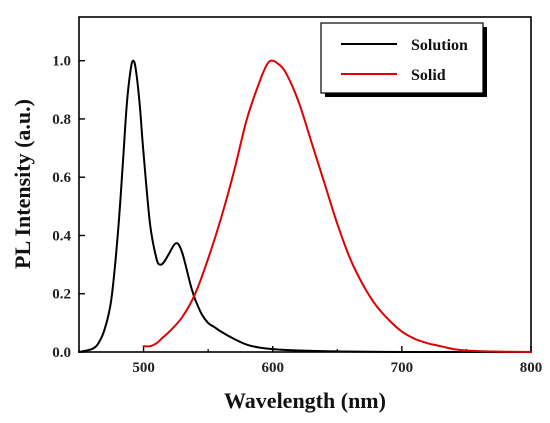 This screenshot has height=423, width=550. What do you see at coordinates (143, 368) in the screenshot?
I see `x-tick-label: 500` at bounding box center [143, 368].